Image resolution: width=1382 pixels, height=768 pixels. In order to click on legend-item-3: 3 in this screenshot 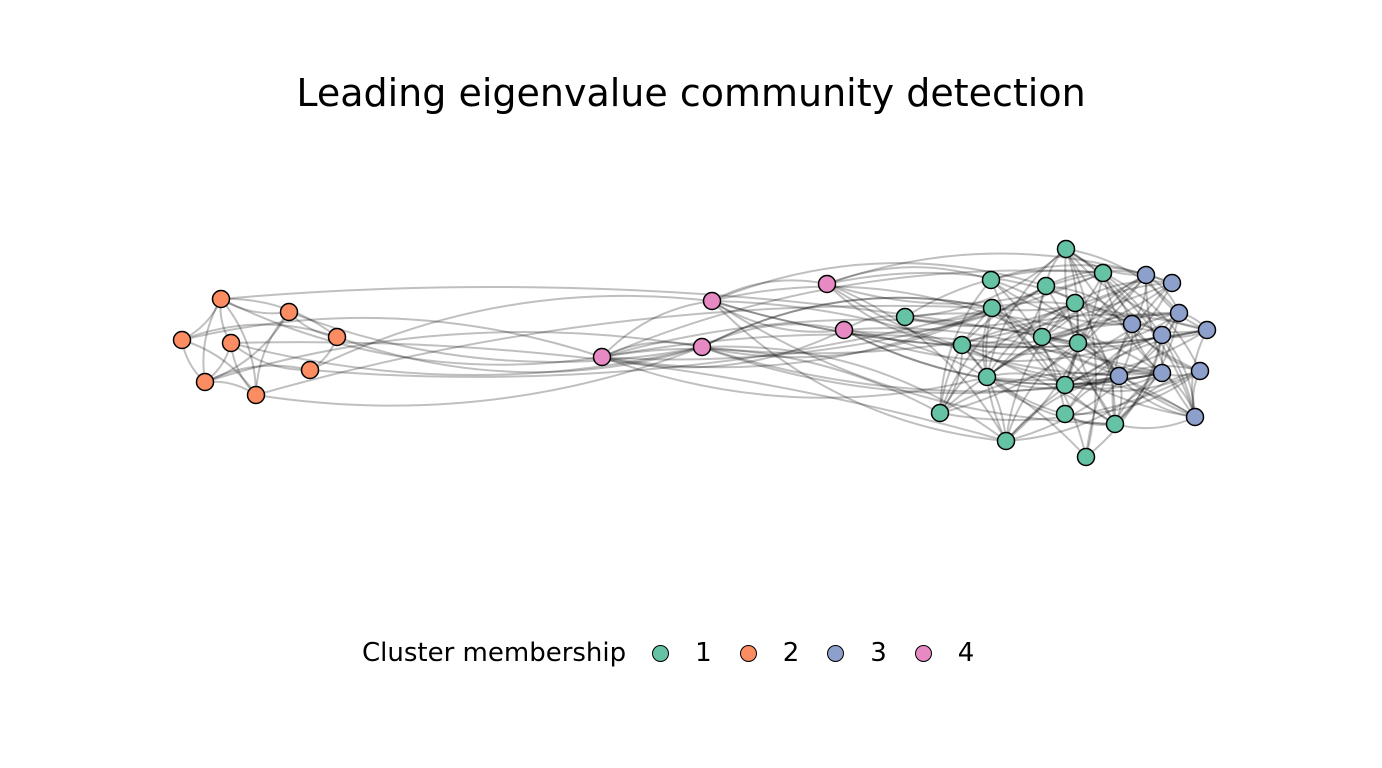, I will do `click(857, 653)`.